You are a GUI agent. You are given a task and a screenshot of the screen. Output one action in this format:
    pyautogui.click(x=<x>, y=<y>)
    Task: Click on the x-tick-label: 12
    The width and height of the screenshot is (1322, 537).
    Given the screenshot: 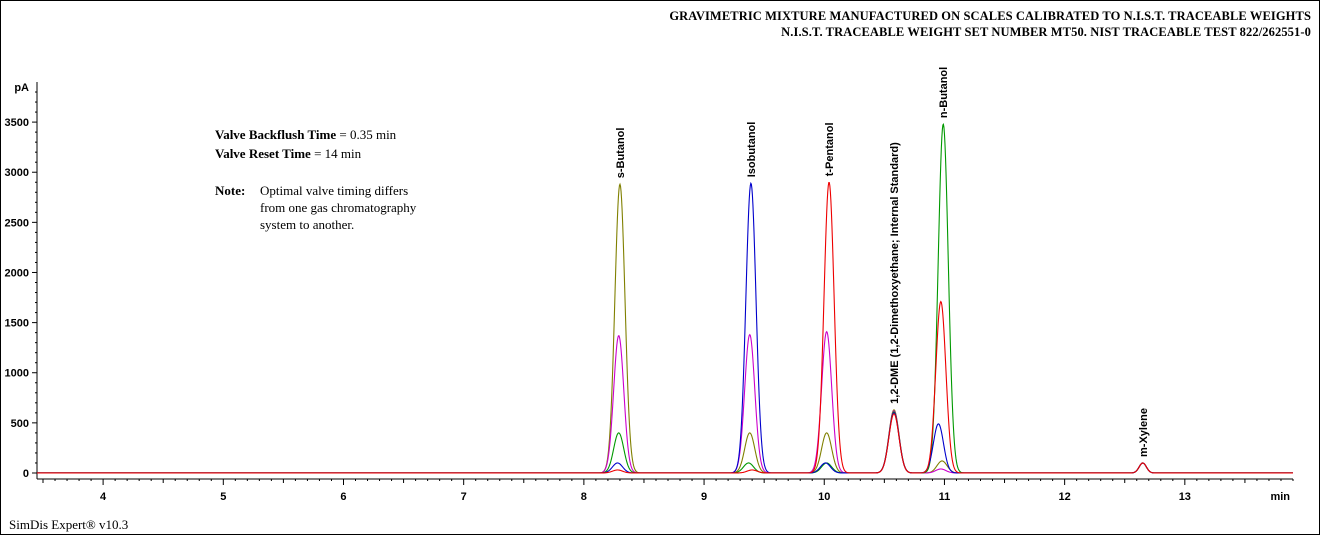 What is the action you would take?
    pyautogui.click(x=1065, y=497)
    